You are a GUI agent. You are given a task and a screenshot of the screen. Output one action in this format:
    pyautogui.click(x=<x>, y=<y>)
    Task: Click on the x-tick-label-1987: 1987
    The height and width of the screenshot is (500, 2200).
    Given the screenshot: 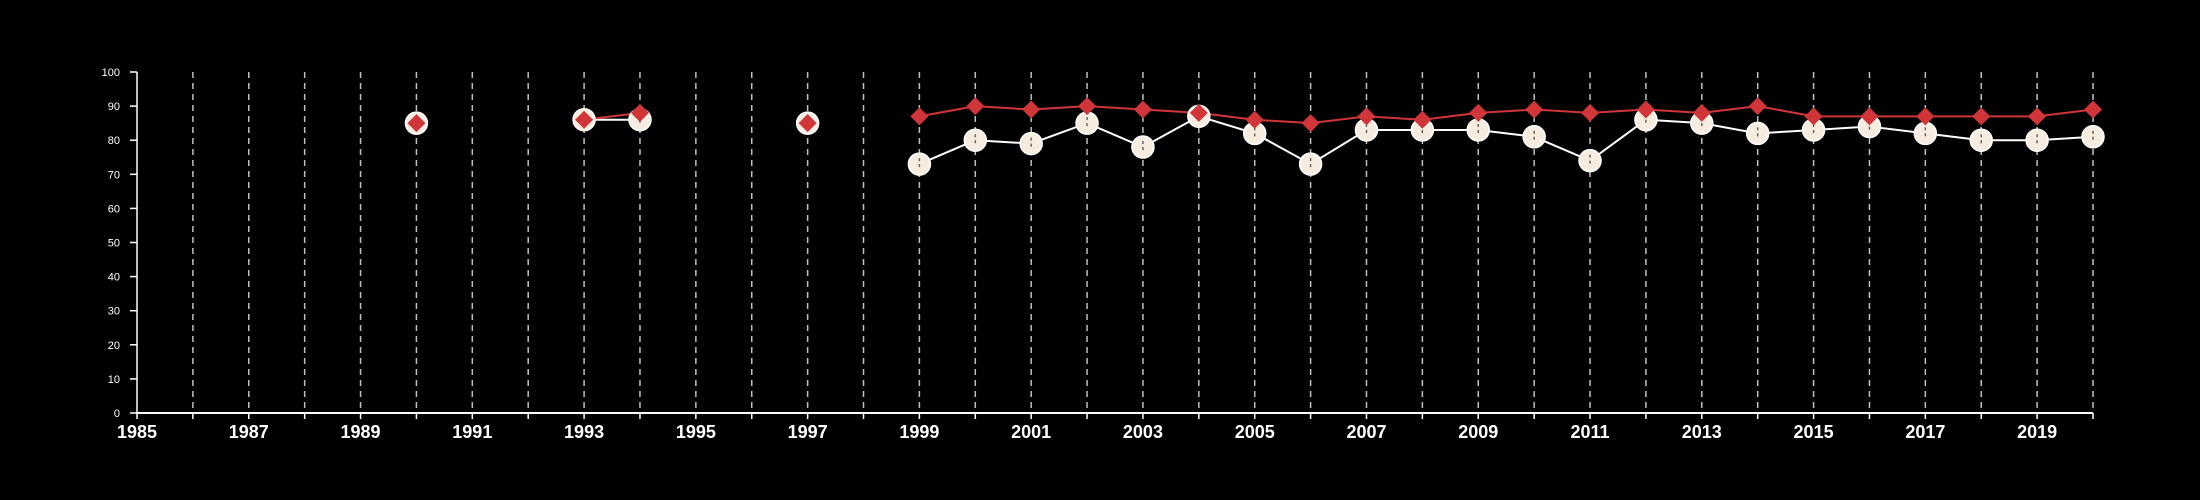 What is the action you would take?
    pyautogui.click(x=249, y=432)
    